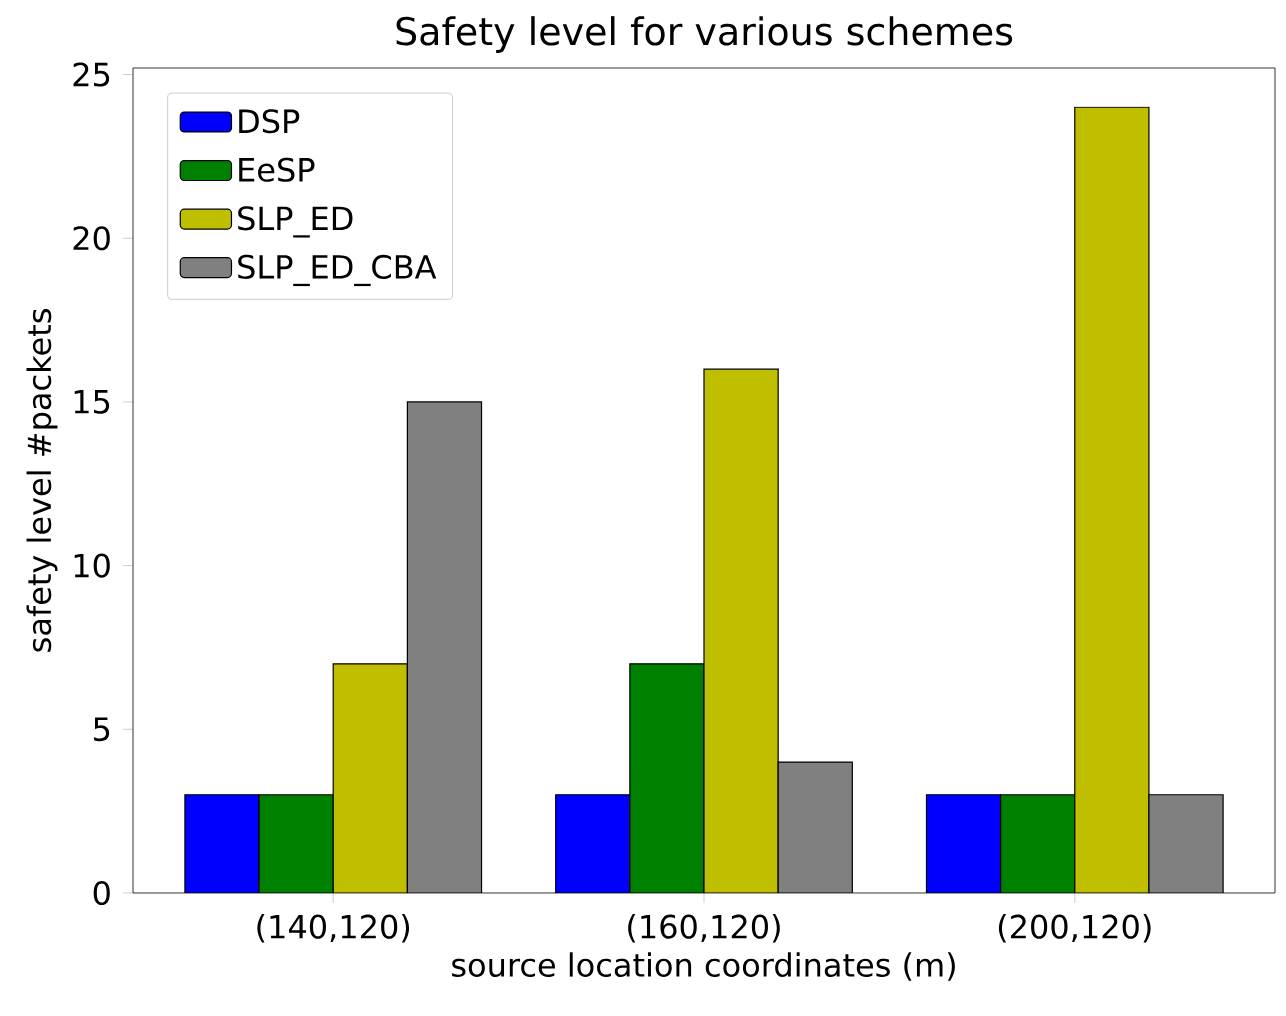  I want to click on x-tick-label: (200,120), so click(1074, 928).